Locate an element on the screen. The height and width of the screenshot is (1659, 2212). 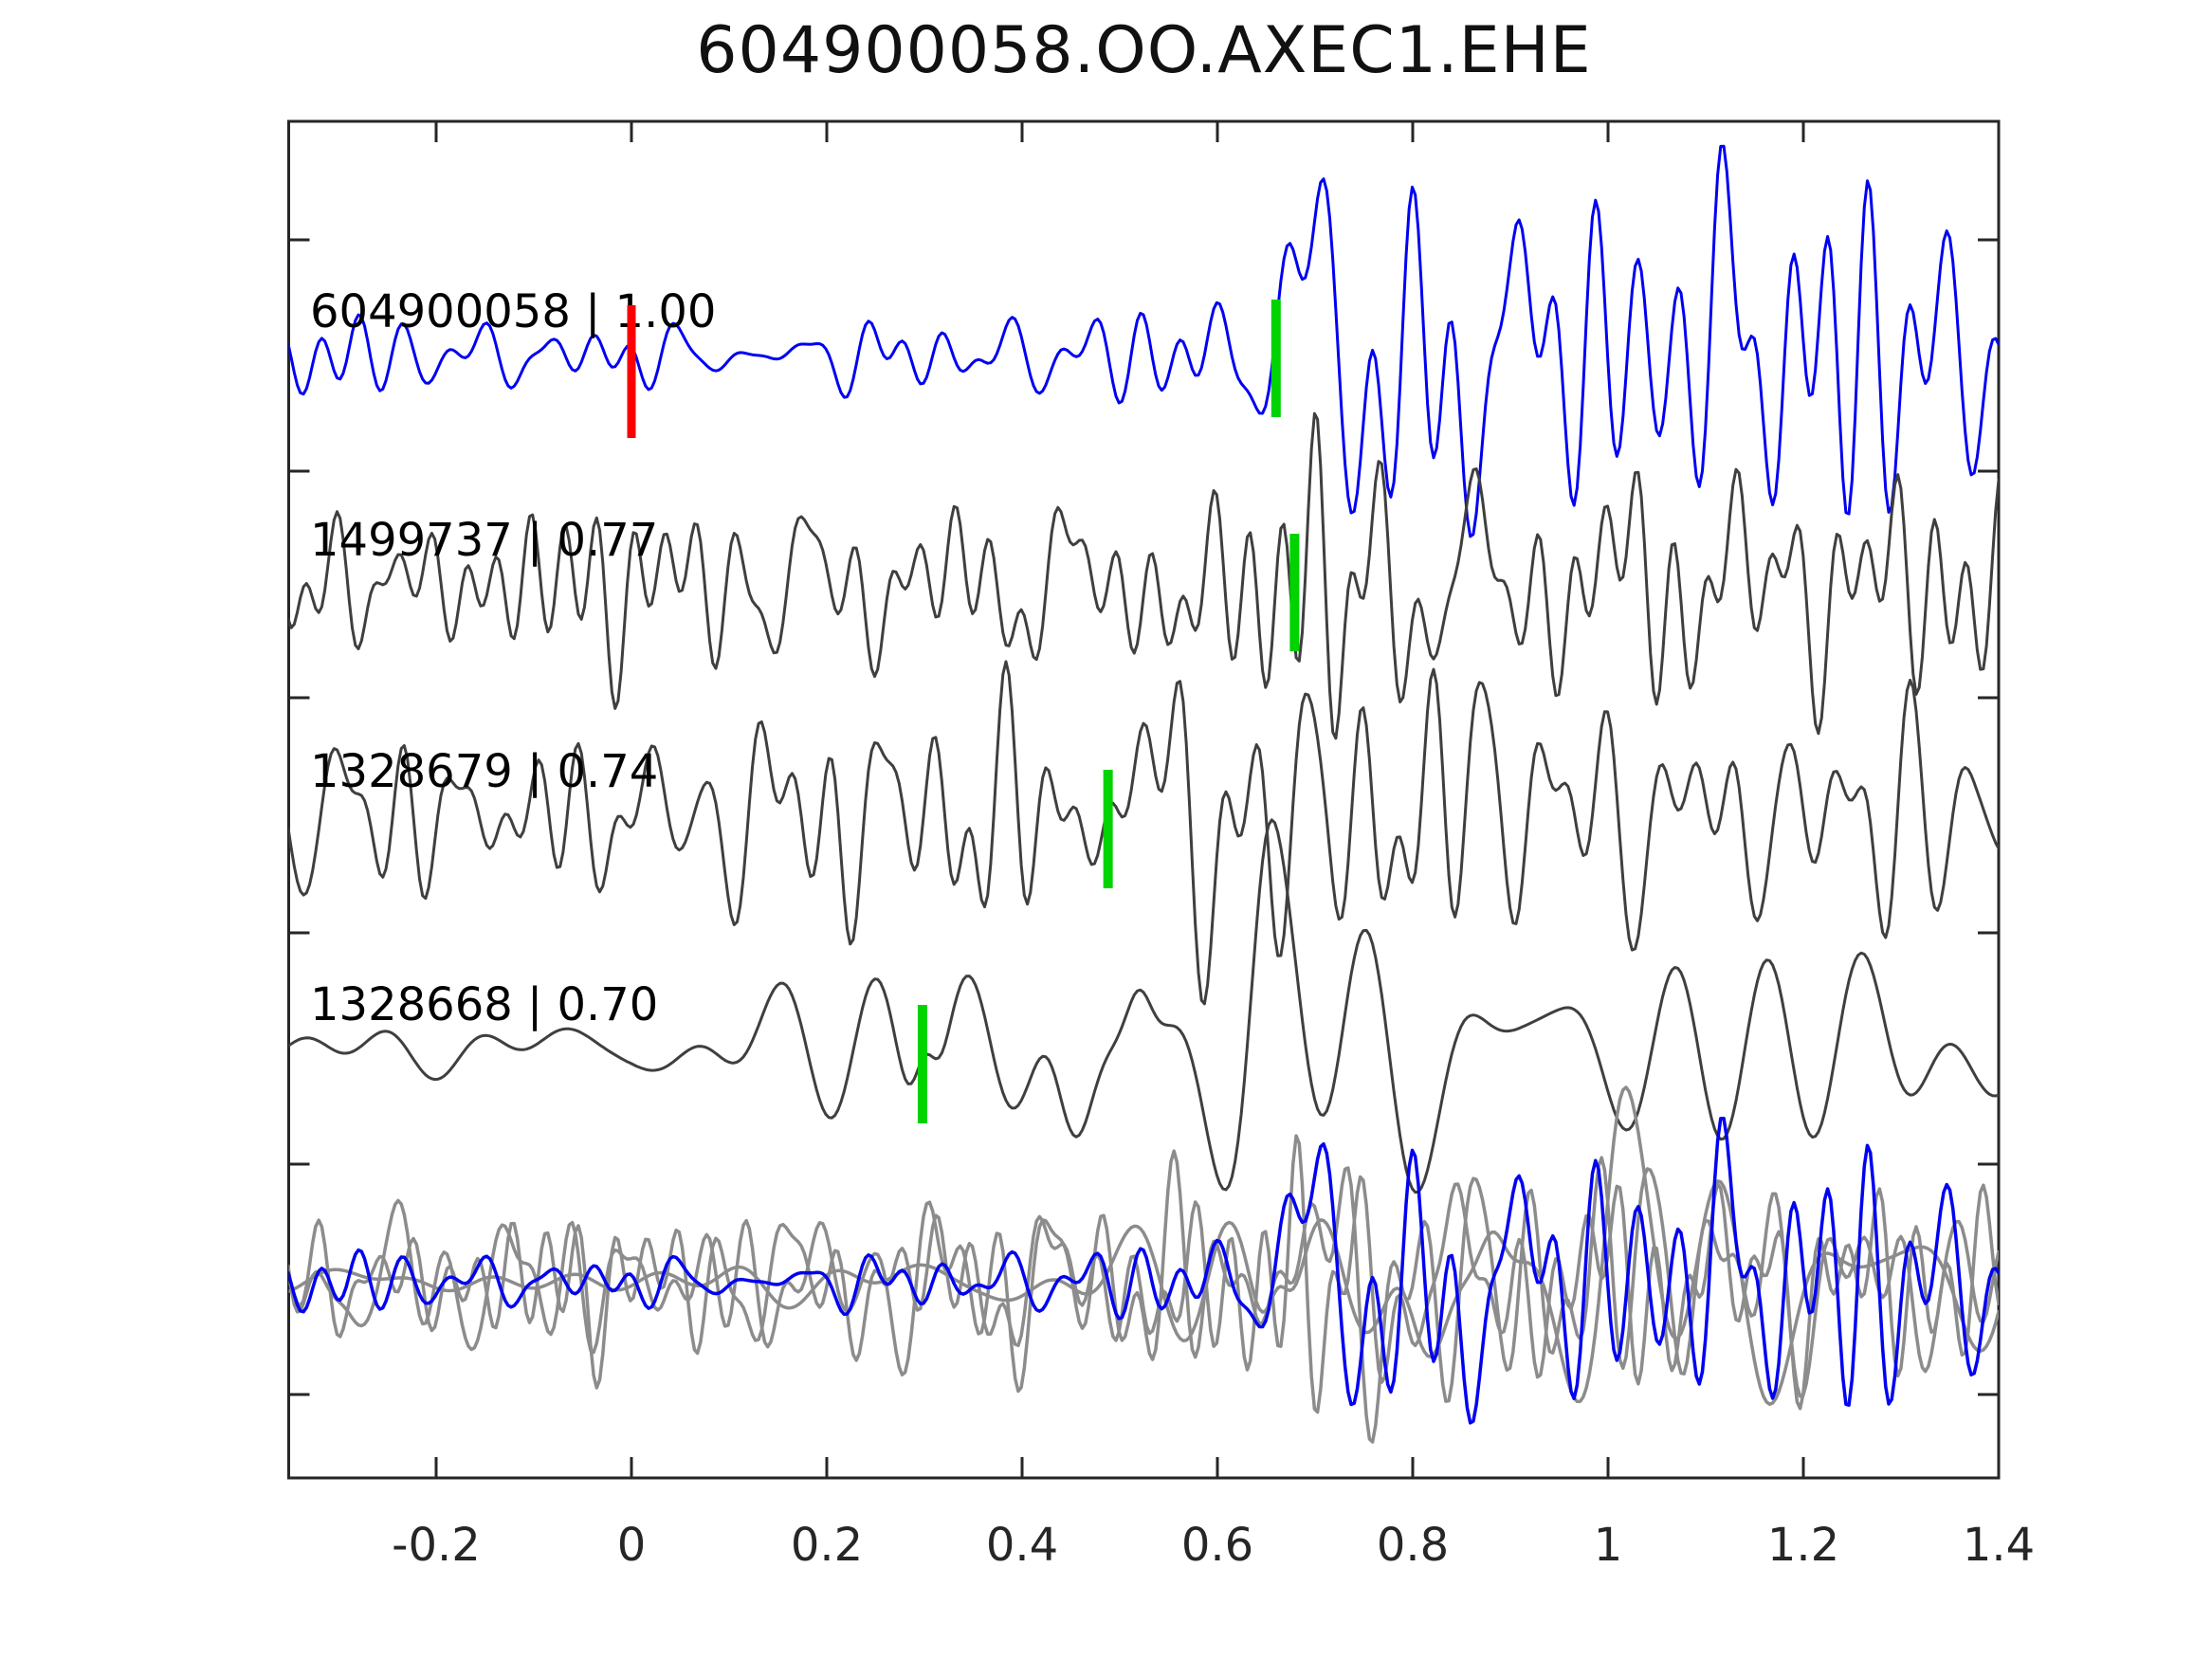
overlay-template-path is located at coordinates (1143, 1271).